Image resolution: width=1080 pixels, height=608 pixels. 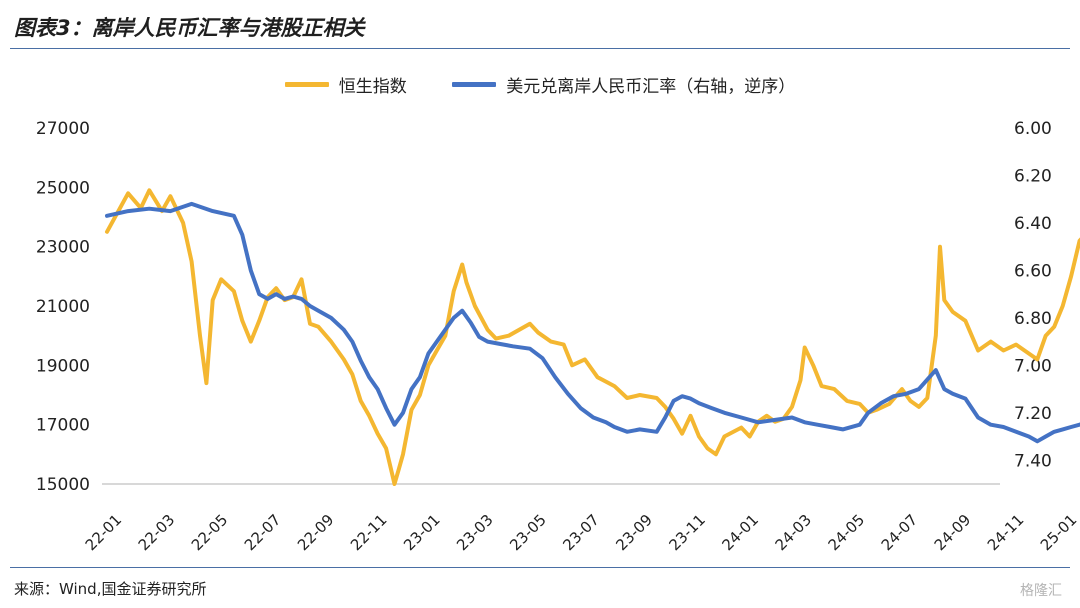 What do you see at coordinates (1033, 129) in the screenshot?
I see `y-right-tick-label: 6.00` at bounding box center [1033, 129].